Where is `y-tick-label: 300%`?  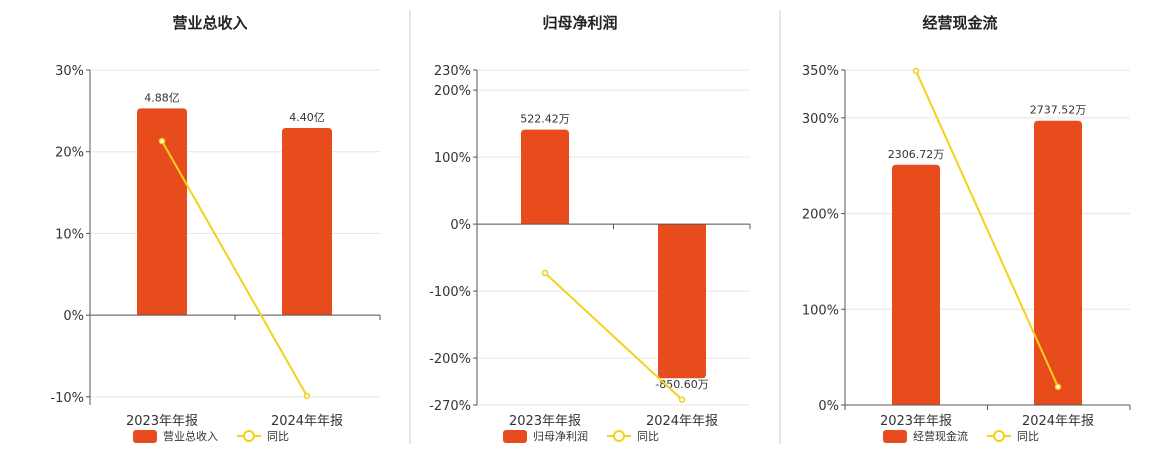 y-tick-label: 300% is located at coordinates (820, 119).